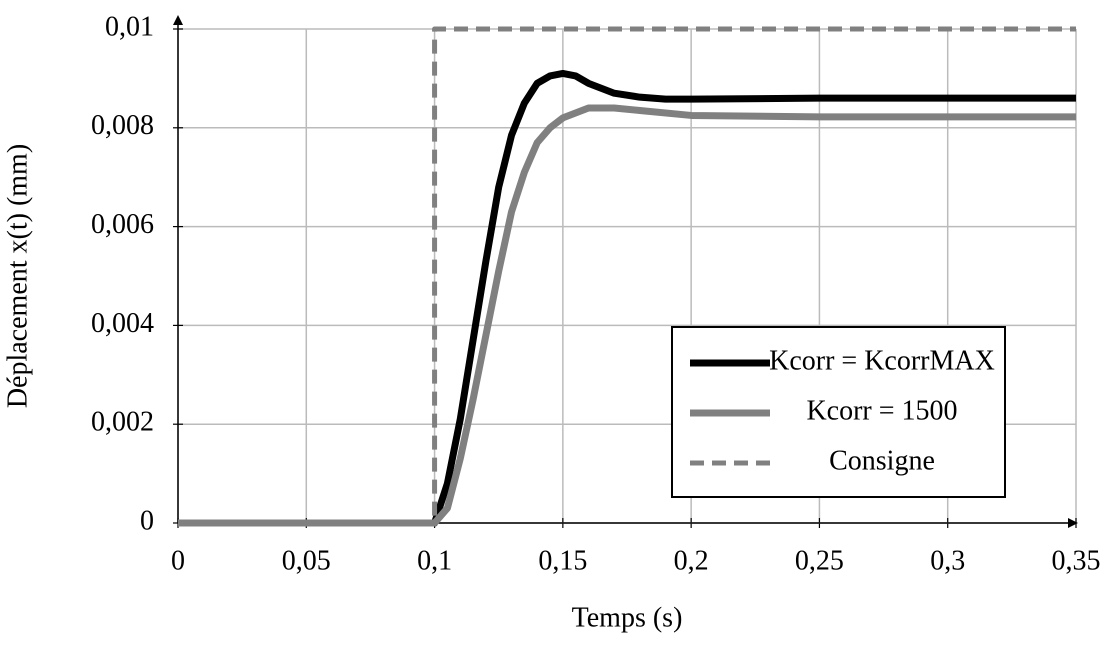 The image size is (1107, 645). I want to click on x-tick-label: 0,05, so click(306, 560).